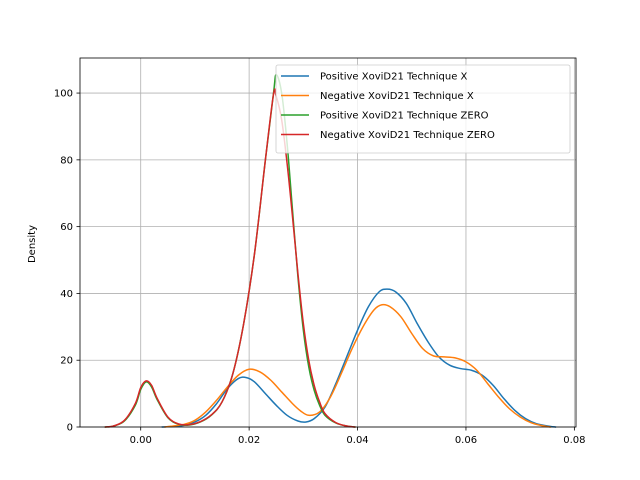 This screenshot has width=640, height=480. What do you see at coordinates (67, 261) in the screenshot?
I see `y-axis-ticks: 0 20 40 60 80 100` at bounding box center [67, 261].